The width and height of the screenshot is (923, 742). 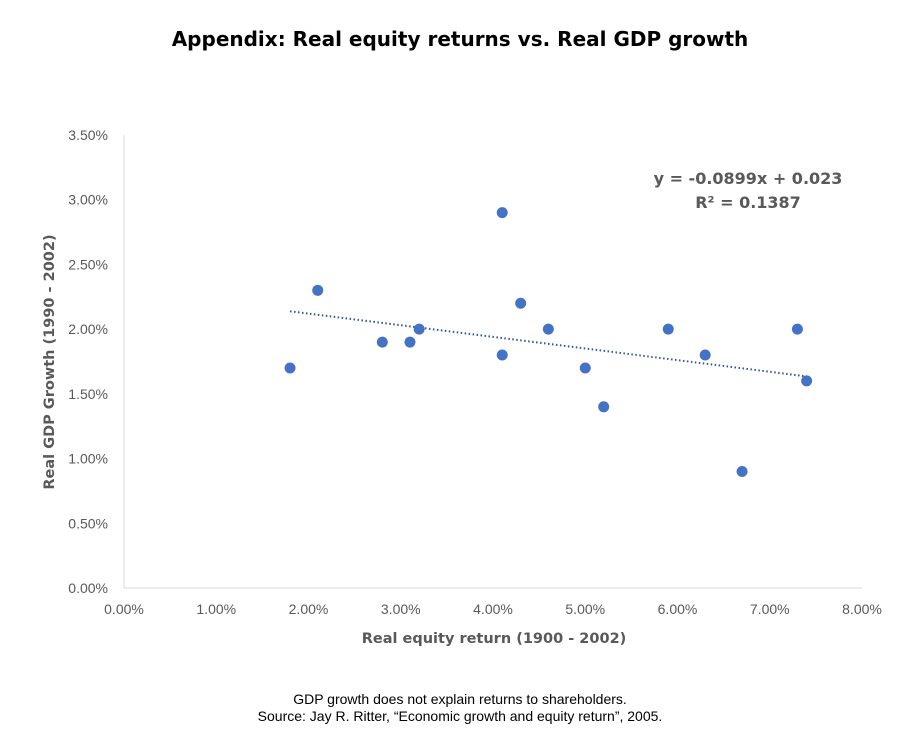 I want to click on y-tick-label: 2.50%, so click(x=88, y=264).